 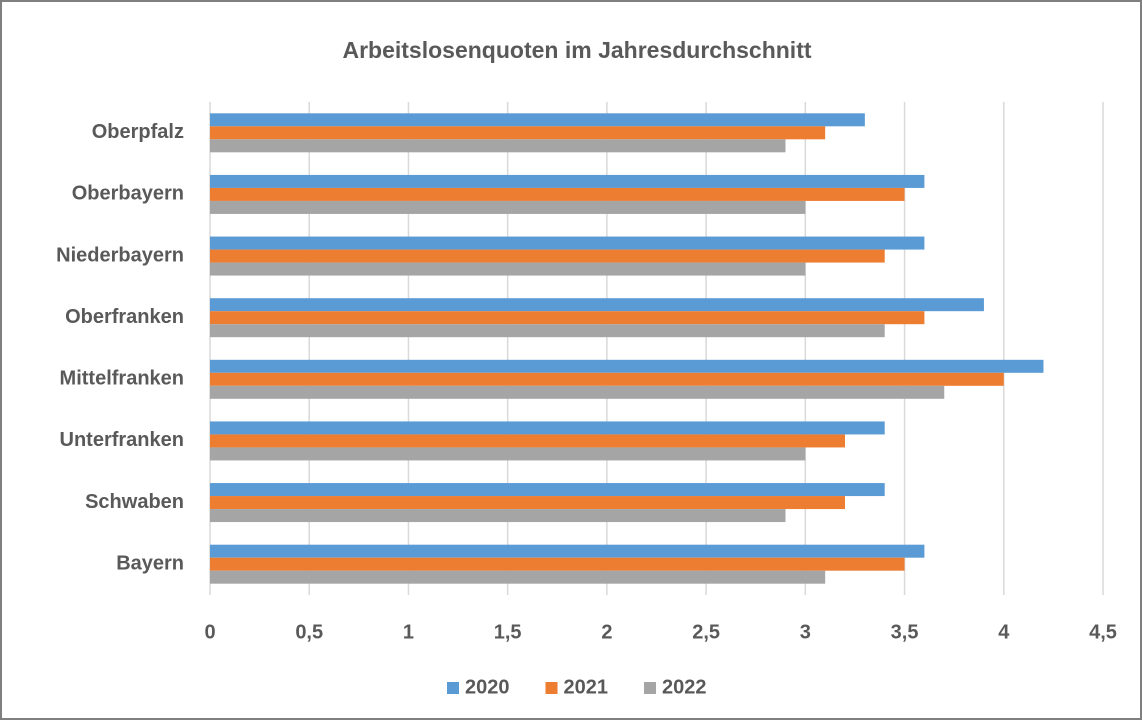 What do you see at coordinates (209, 632) in the screenshot?
I see `x-tick-label: 0` at bounding box center [209, 632].